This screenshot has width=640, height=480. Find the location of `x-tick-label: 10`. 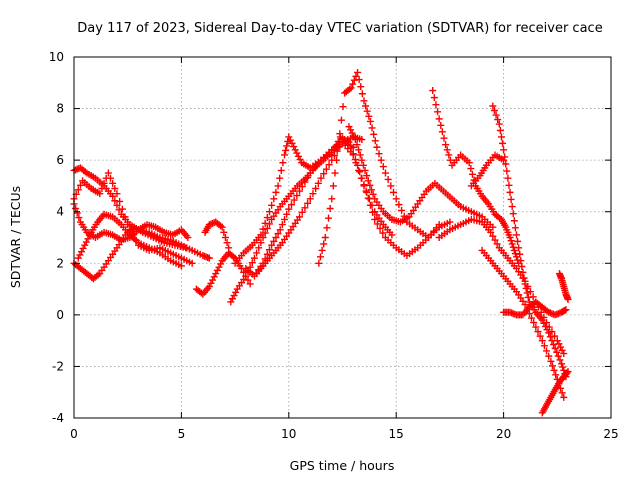

x-tick-label: 10 is located at coordinates (288, 434).